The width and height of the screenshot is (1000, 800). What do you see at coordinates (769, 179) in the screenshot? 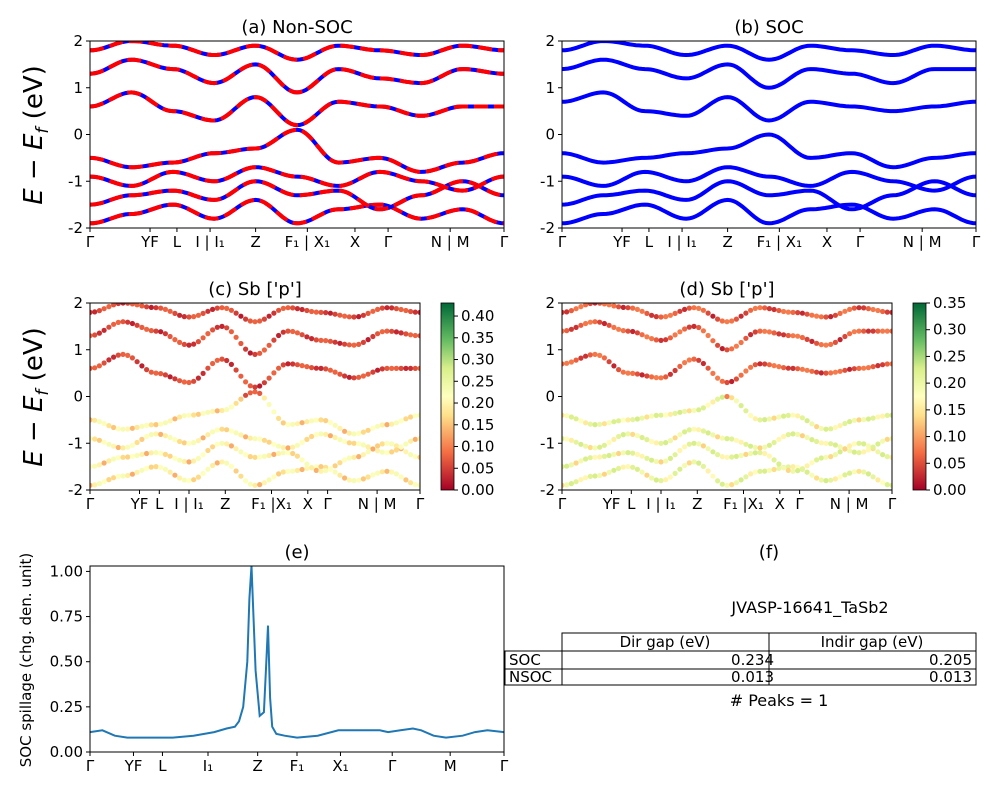
I see `band-line-soc` at bounding box center [769, 179].